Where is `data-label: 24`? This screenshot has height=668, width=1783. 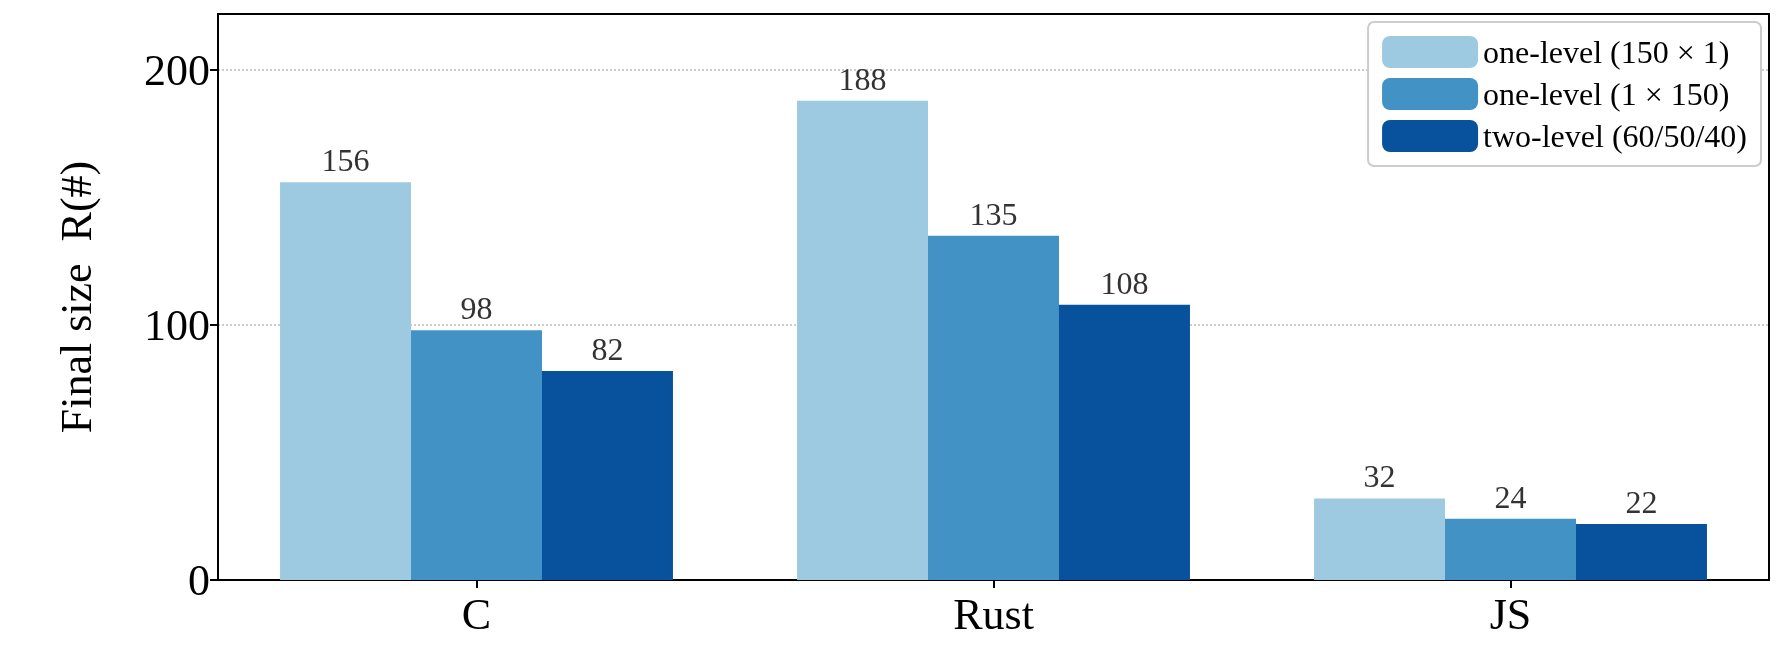
data-label: 24 is located at coordinates (1510, 496).